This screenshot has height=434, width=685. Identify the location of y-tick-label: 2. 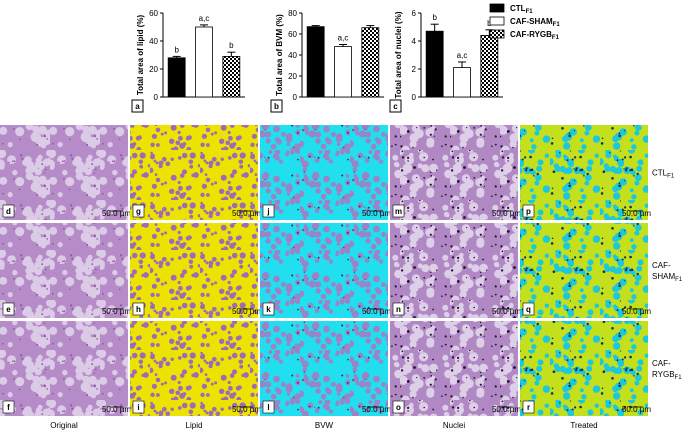
(414, 69).